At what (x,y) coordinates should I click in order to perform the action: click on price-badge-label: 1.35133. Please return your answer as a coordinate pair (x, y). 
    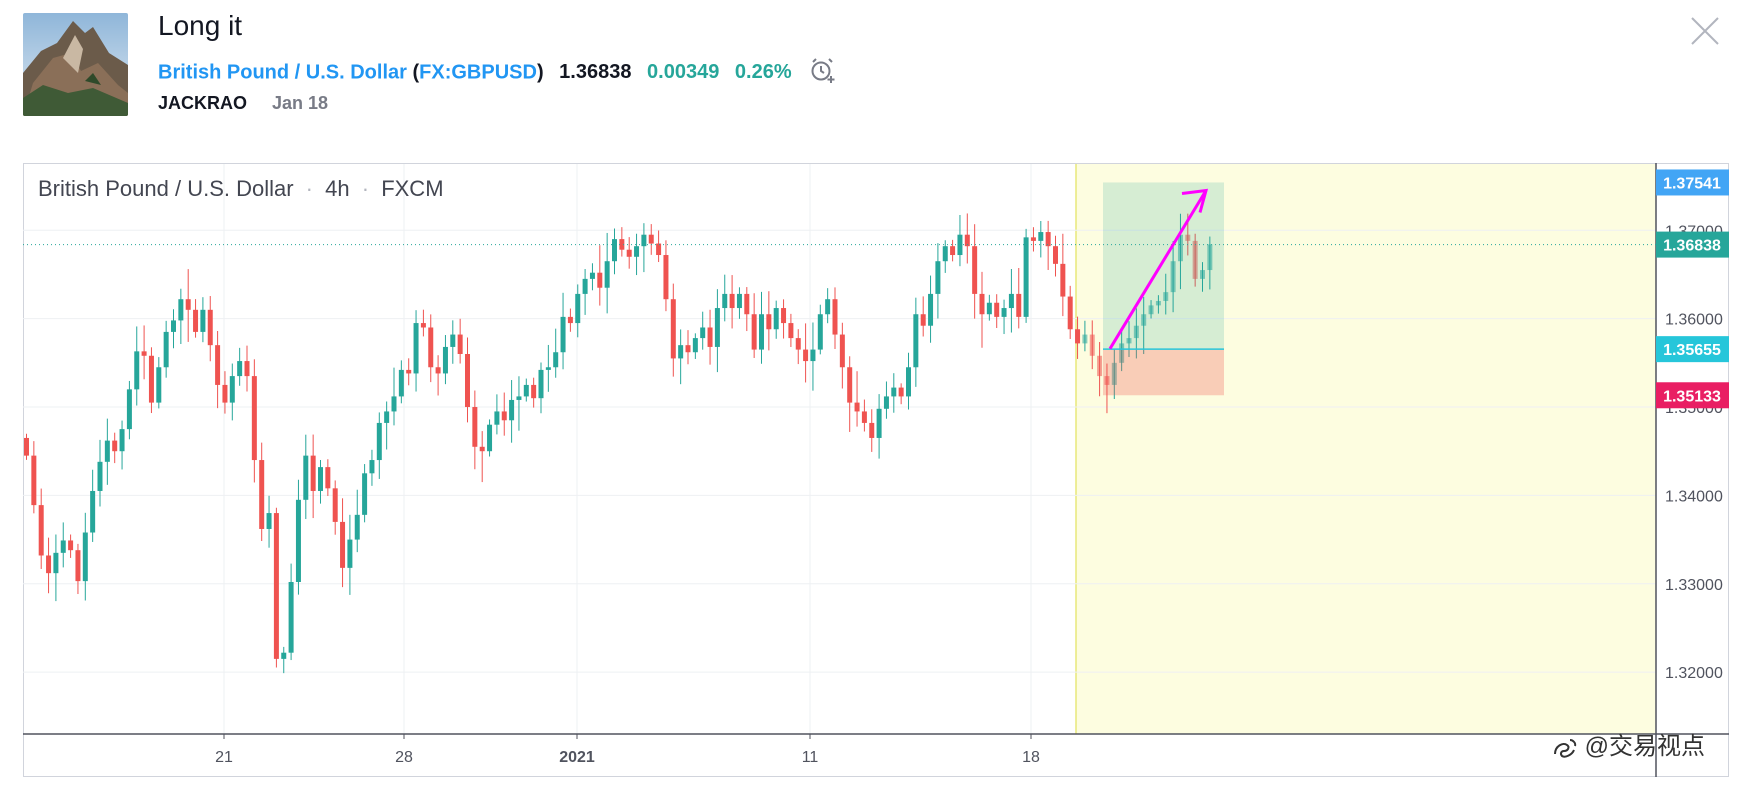
    Looking at the image, I should click on (1692, 396).